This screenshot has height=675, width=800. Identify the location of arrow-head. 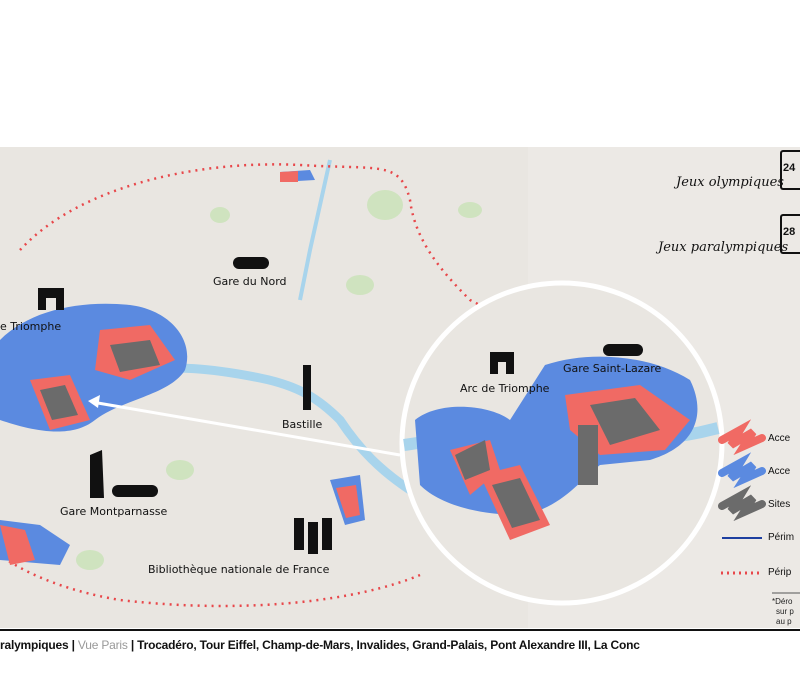
(94, 401).